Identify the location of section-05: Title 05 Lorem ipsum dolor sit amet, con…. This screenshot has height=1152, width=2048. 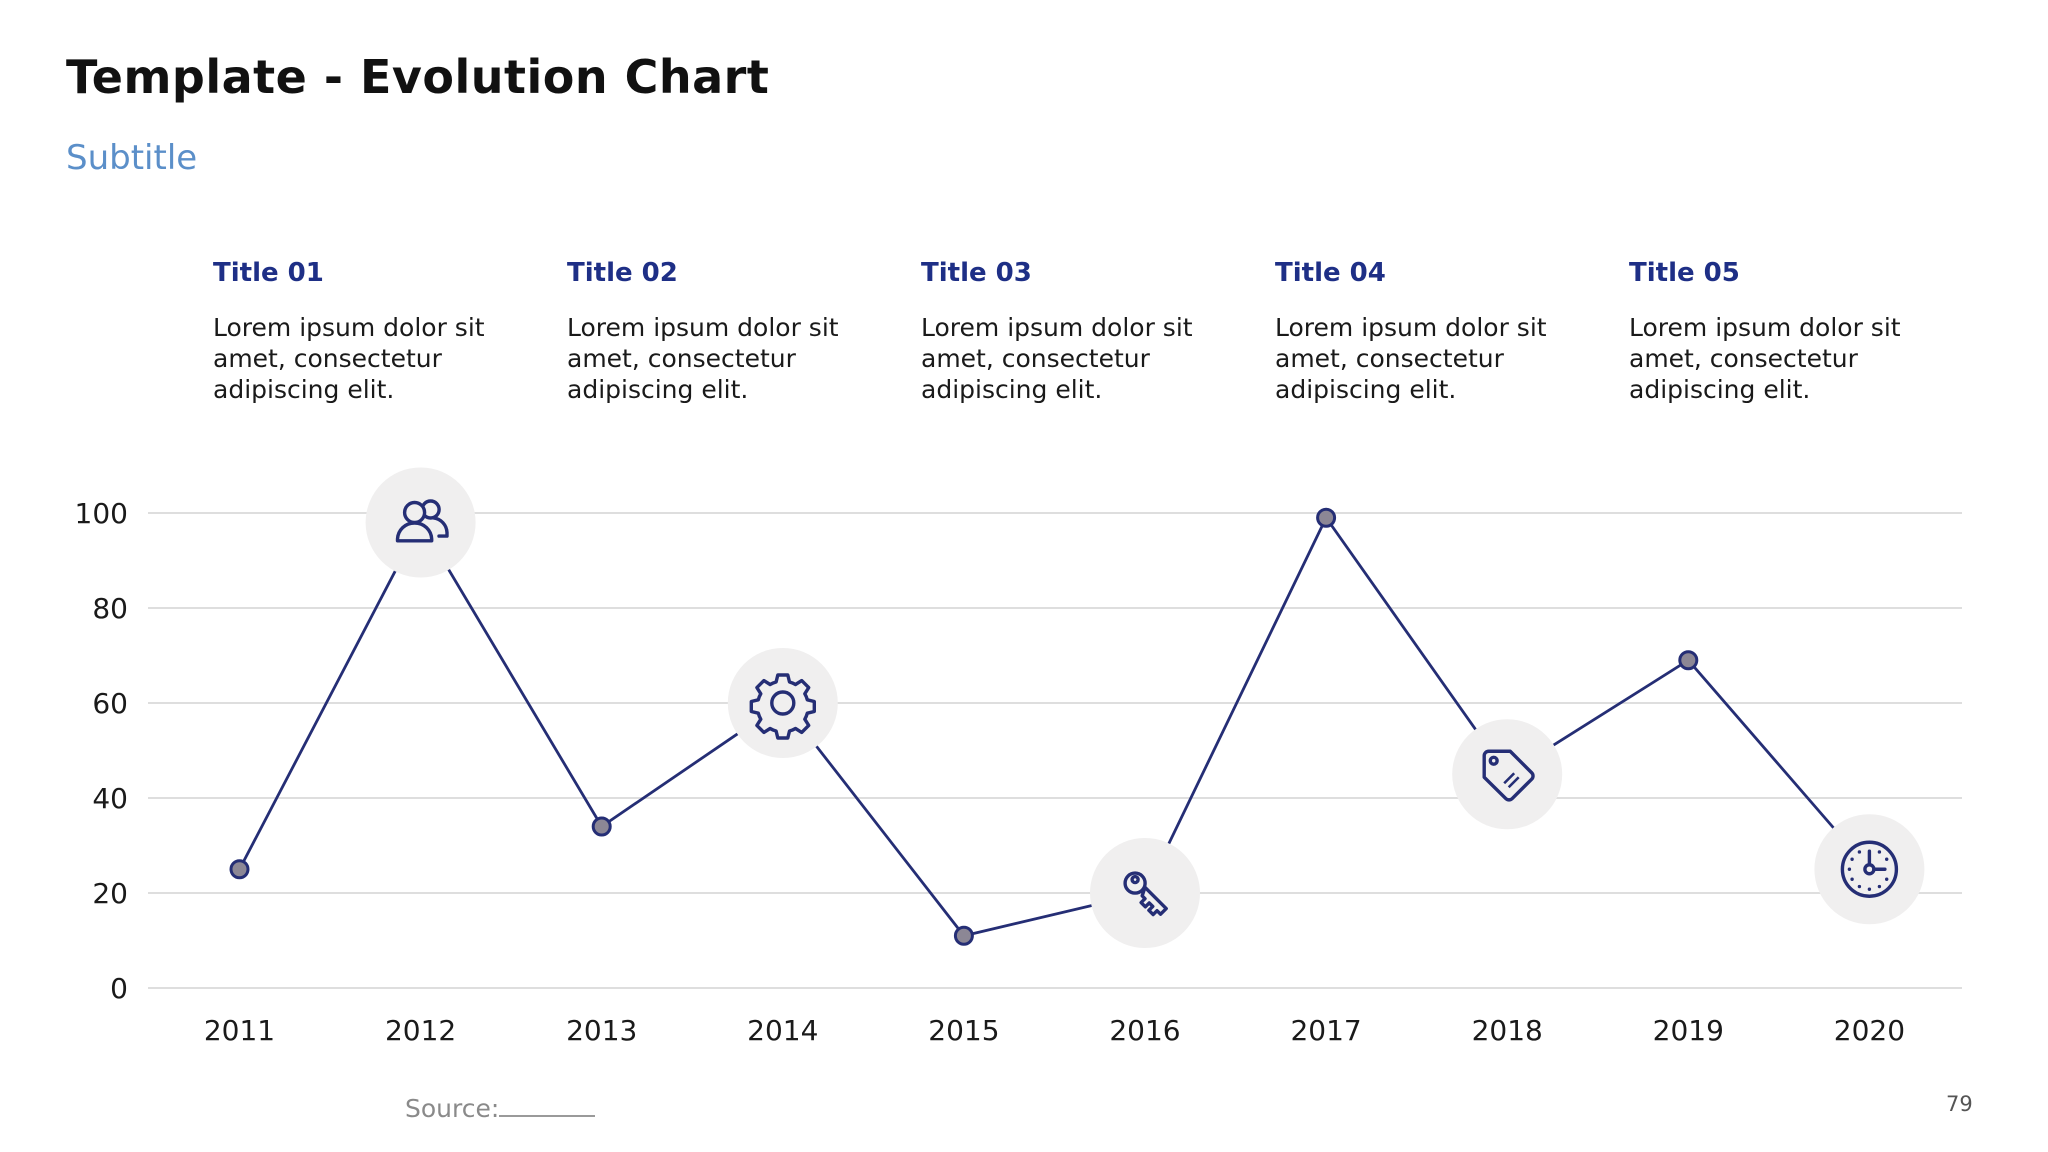
(1781, 331).